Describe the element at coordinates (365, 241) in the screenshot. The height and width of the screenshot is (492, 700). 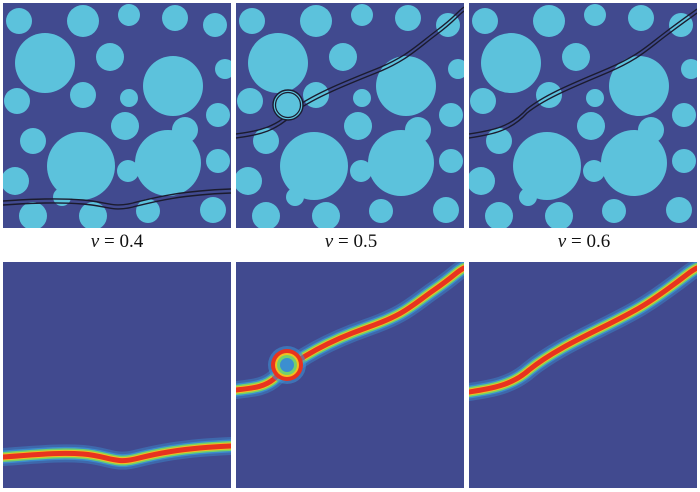
I see `caption-value: 0.5` at that location.